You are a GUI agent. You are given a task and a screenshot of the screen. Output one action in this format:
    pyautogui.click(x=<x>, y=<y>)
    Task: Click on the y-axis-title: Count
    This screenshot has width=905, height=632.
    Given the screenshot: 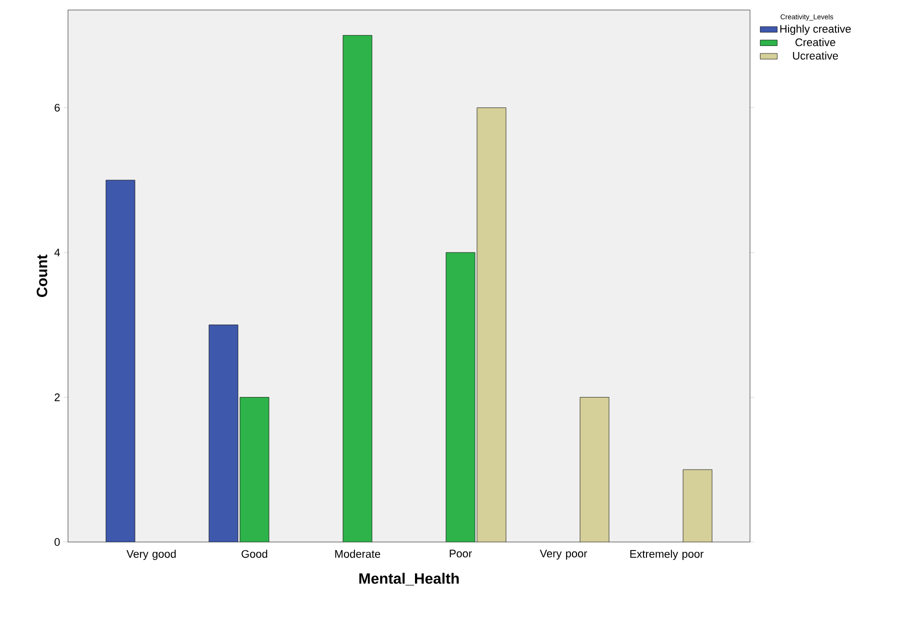 What is the action you would take?
    pyautogui.click(x=42, y=275)
    